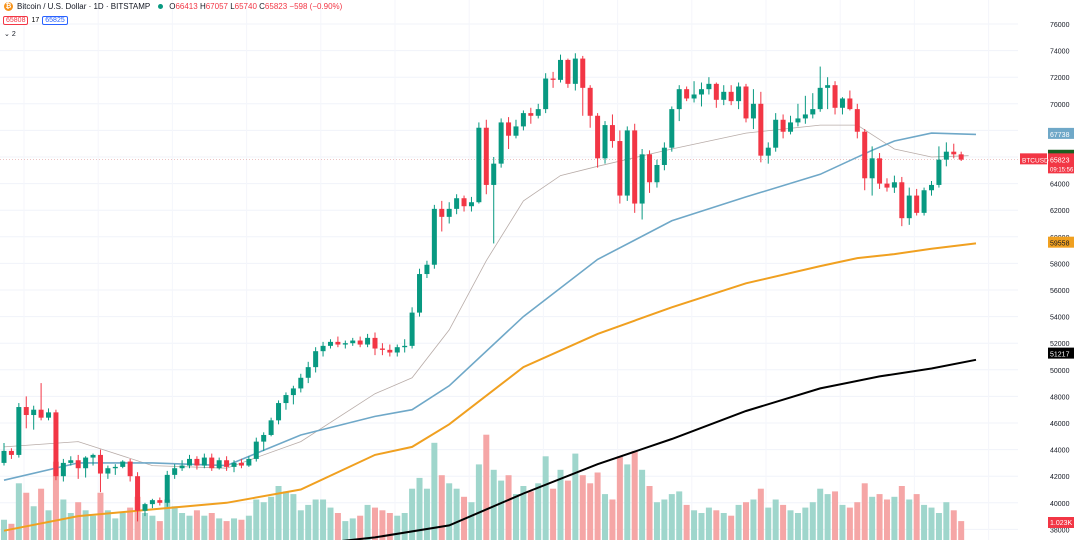 The image size is (1080, 545). I want to click on price-tick-label: 38000, so click(1060, 530).